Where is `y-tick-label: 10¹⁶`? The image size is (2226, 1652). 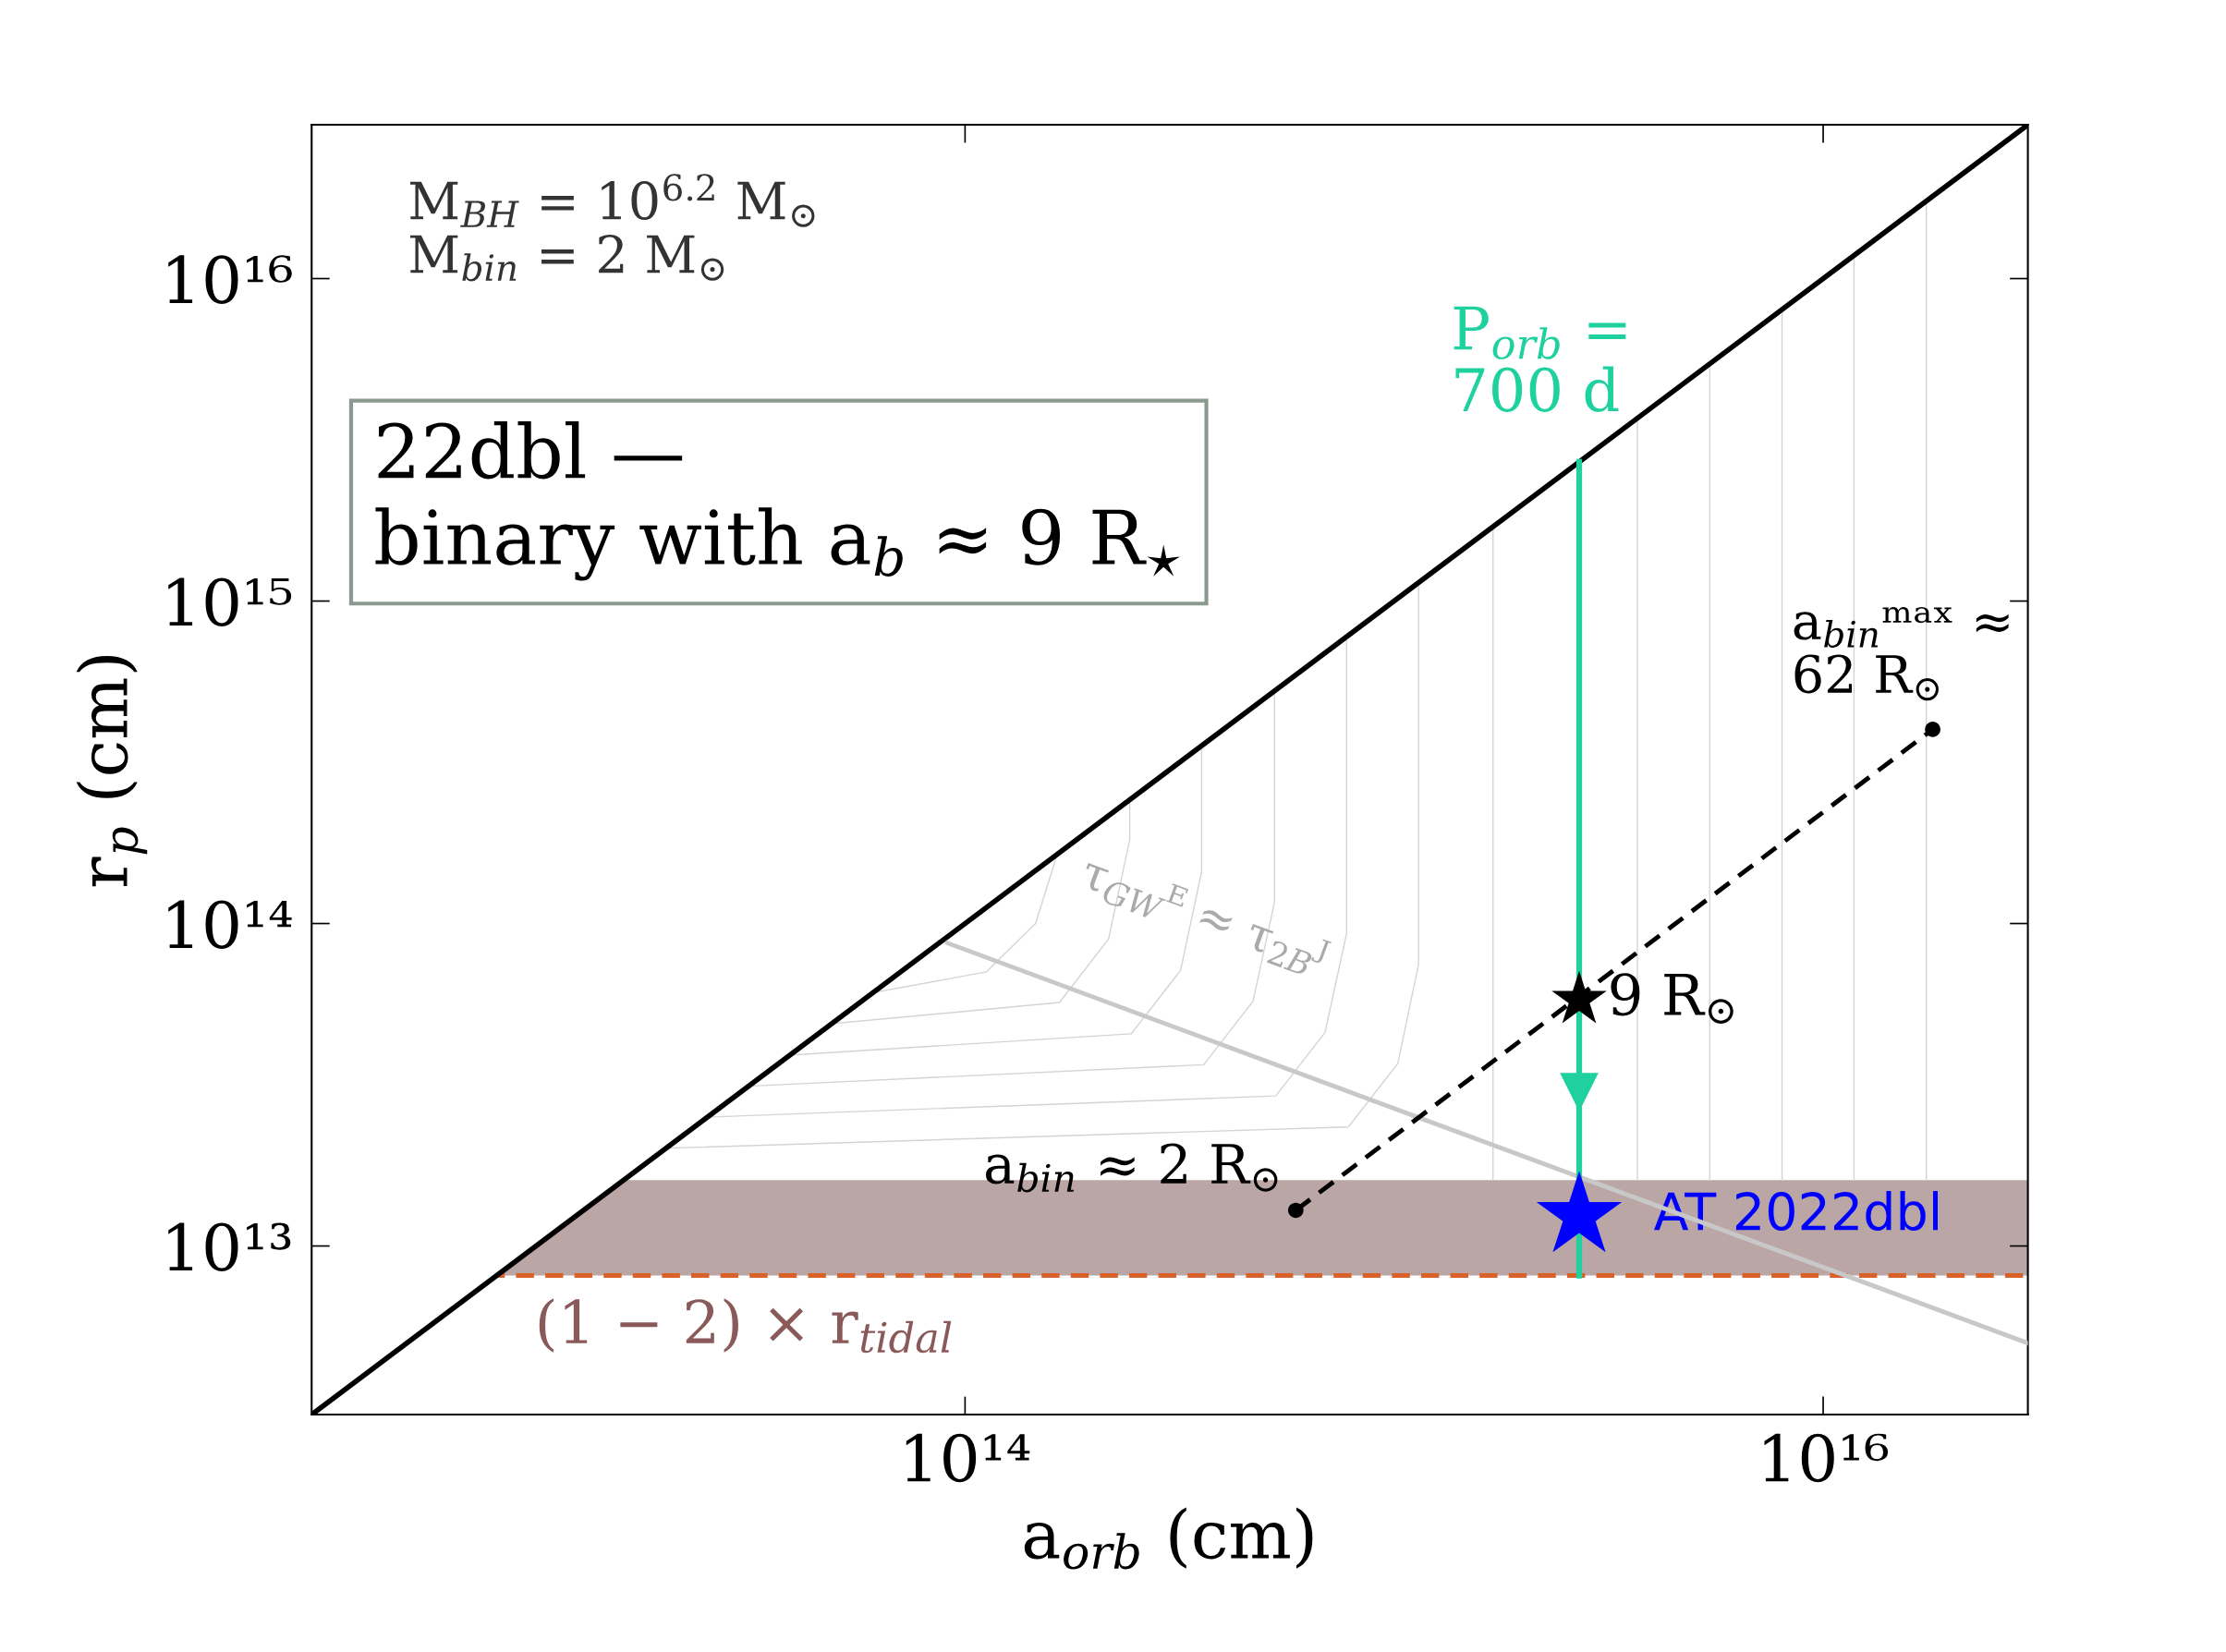 y-tick-label: 10¹⁶ is located at coordinates (230, 279).